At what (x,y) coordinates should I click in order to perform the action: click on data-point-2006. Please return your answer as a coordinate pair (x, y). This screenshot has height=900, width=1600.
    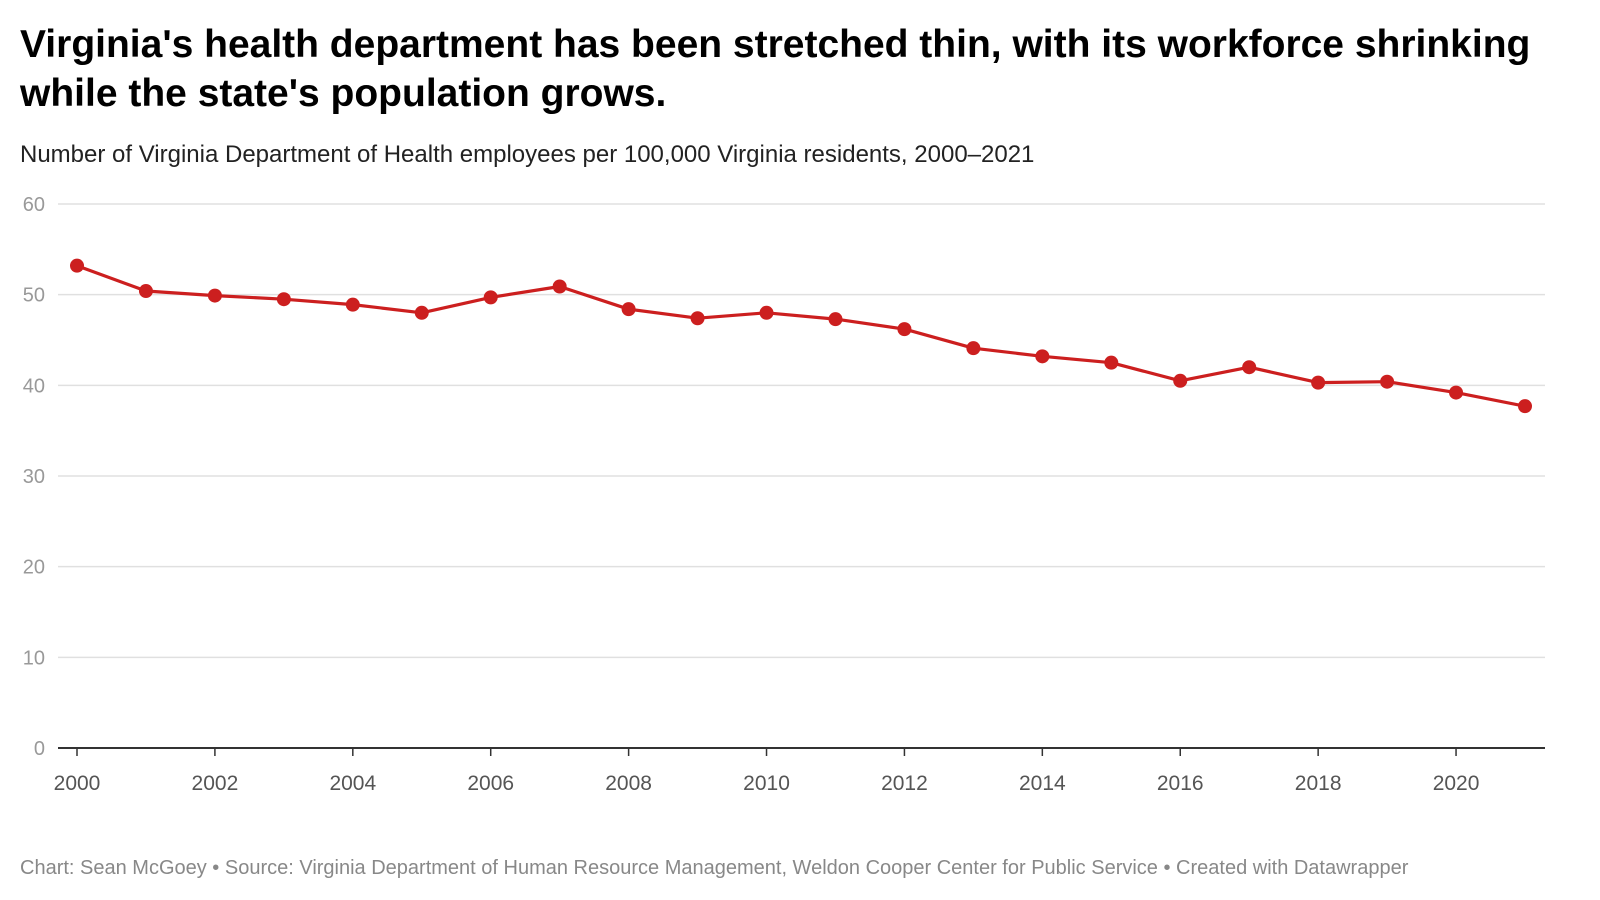
    Looking at the image, I should click on (490, 297).